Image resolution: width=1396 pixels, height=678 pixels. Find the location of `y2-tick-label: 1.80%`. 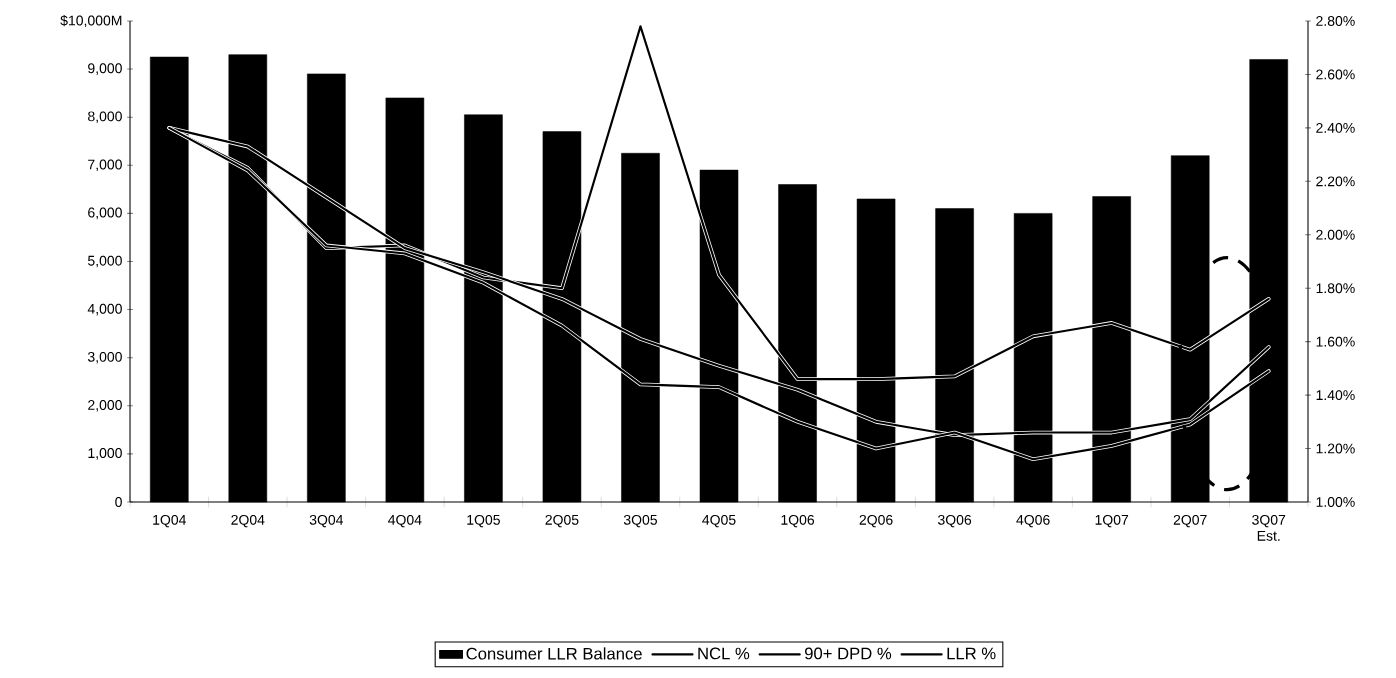

y2-tick-label: 1.80% is located at coordinates (1335, 288).